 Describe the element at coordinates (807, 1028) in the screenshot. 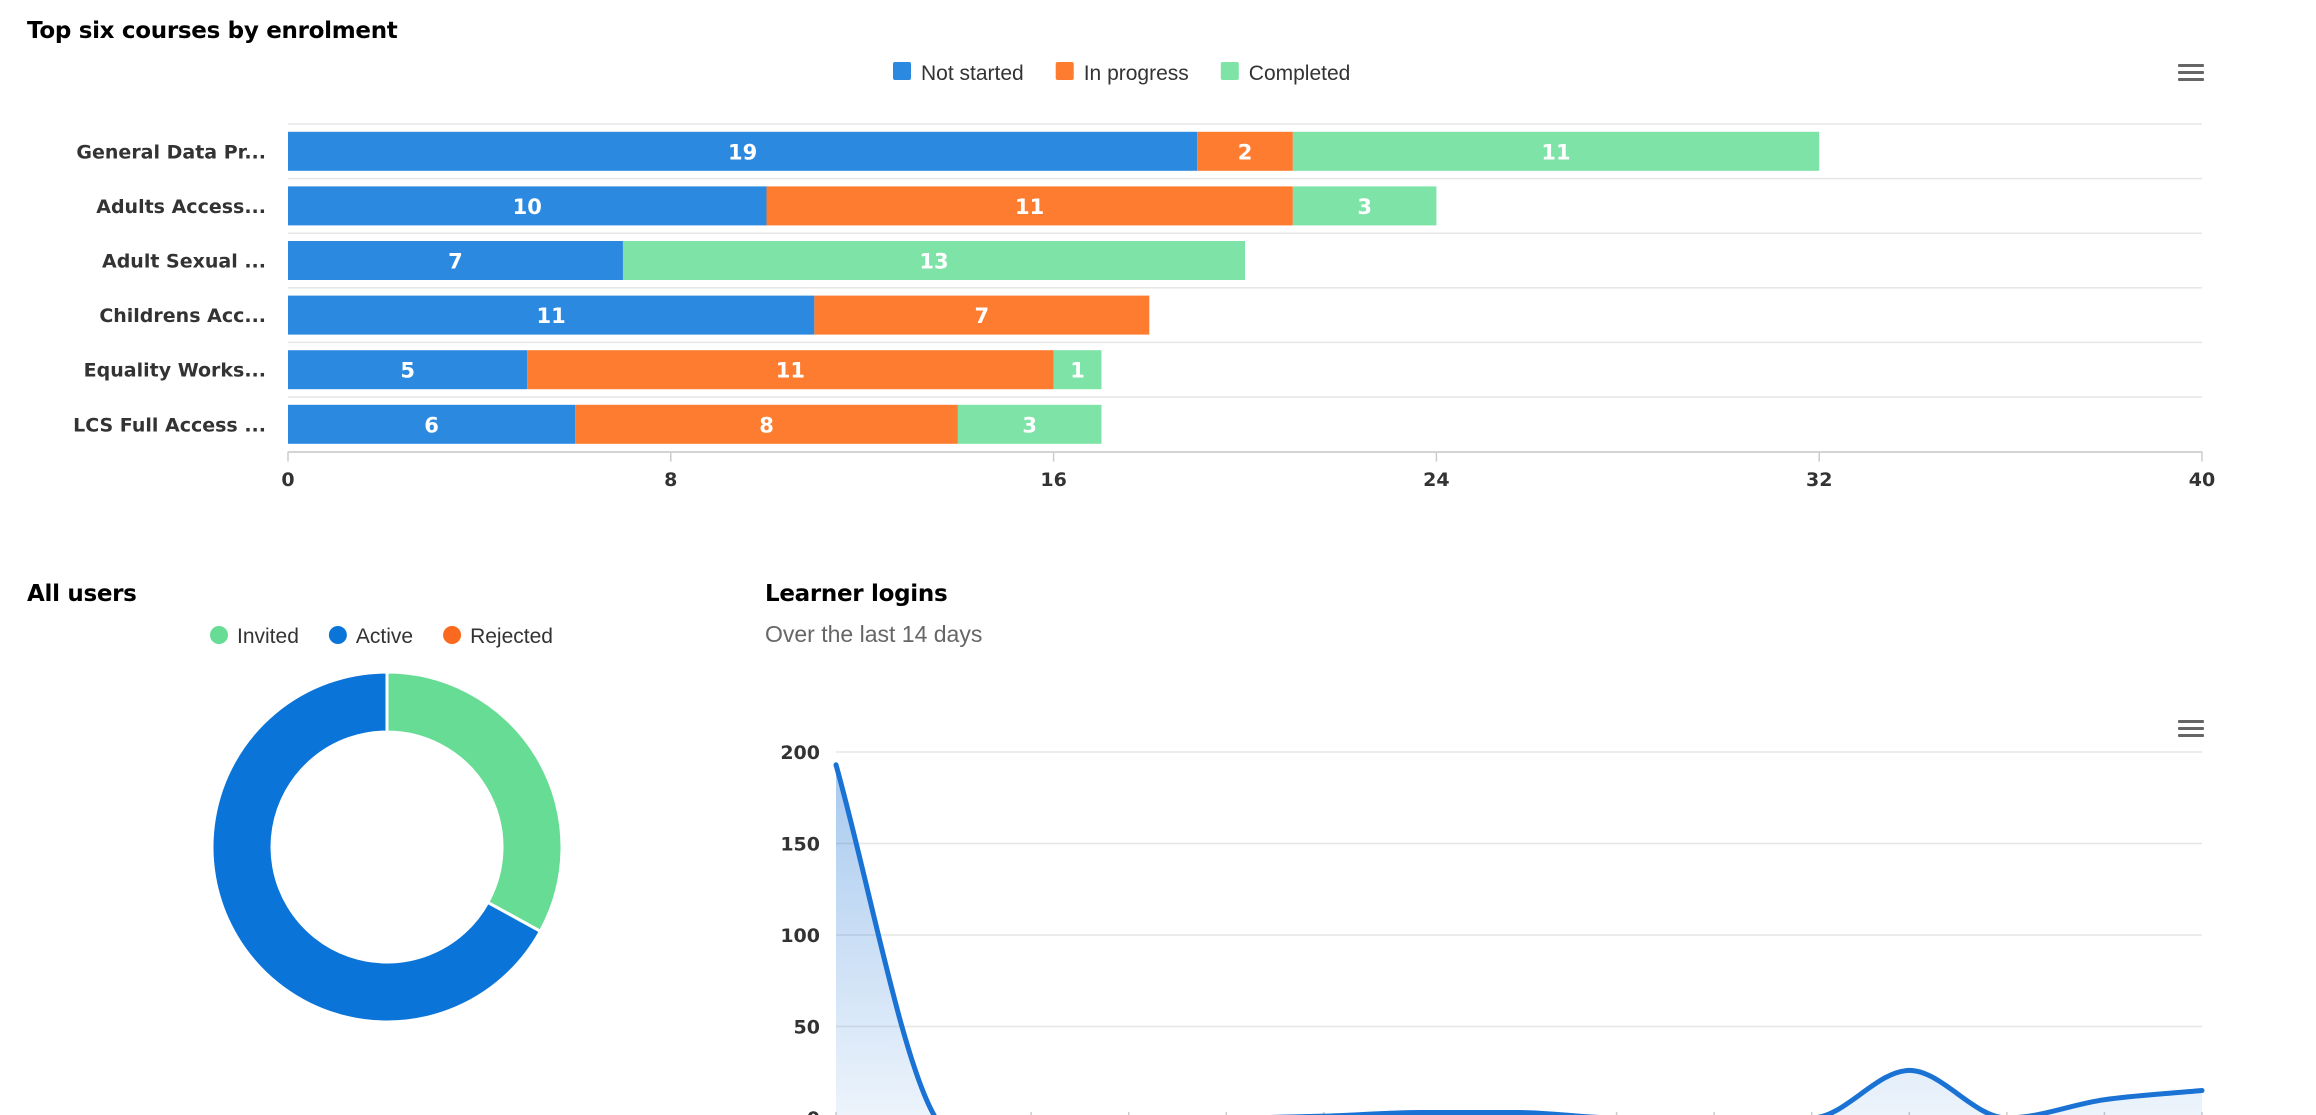

I see `y-tick-label: 50` at that location.